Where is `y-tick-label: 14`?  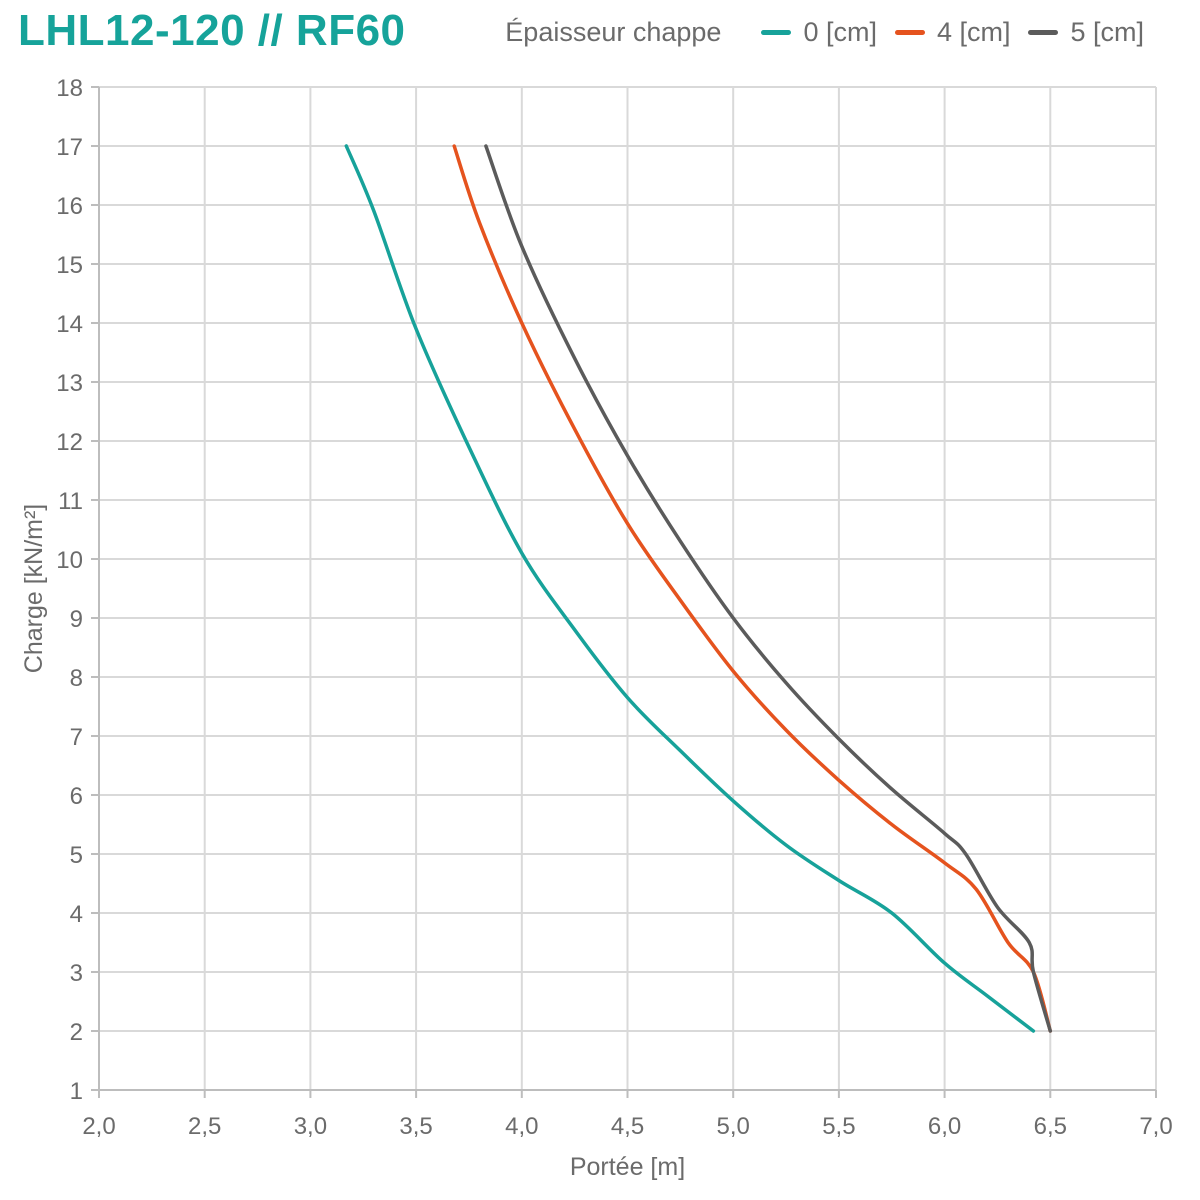 y-tick-label: 14 is located at coordinates (69, 324).